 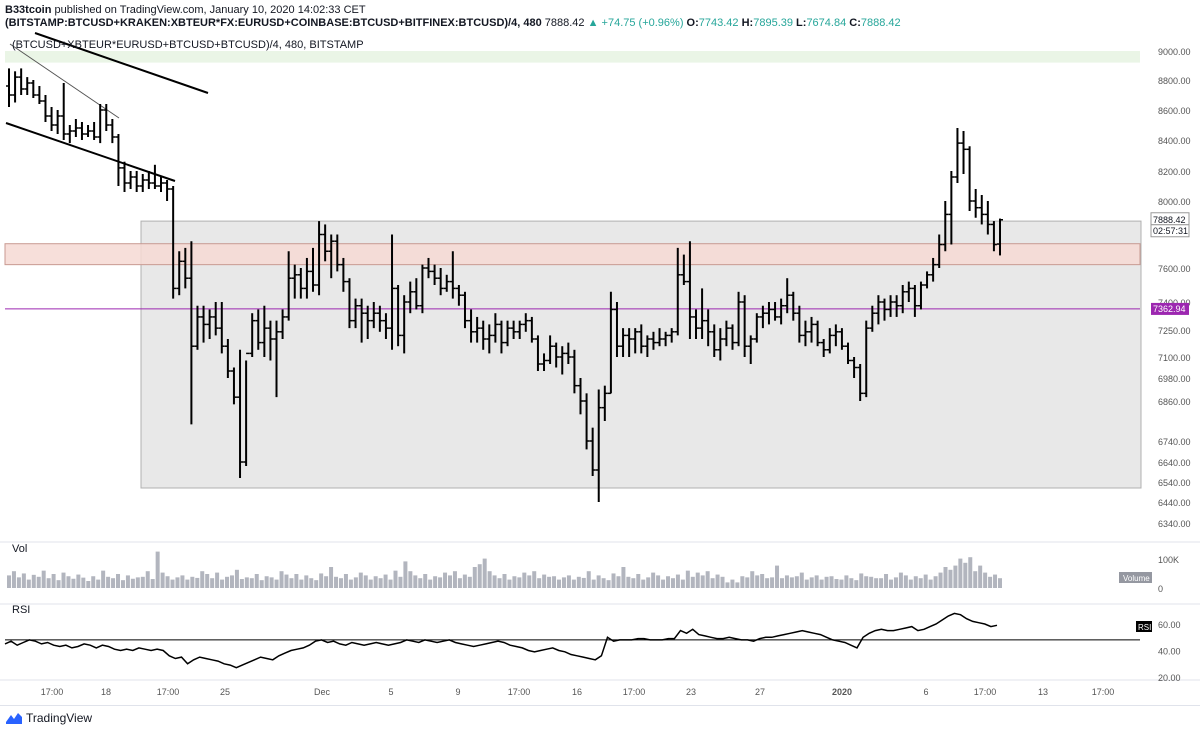 What do you see at coordinates (801, 23) in the screenshot?
I see `low-label: L:` at bounding box center [801, 23].